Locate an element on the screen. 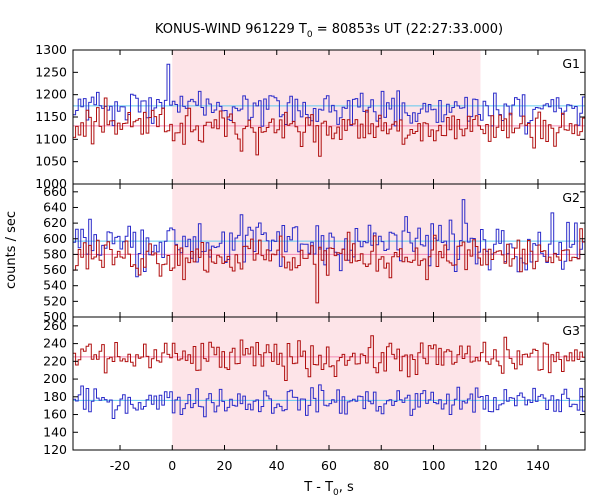 The width and height of the screenshot is (600, 500). x-tick-label: 120 is located at coordinates (486, 465).